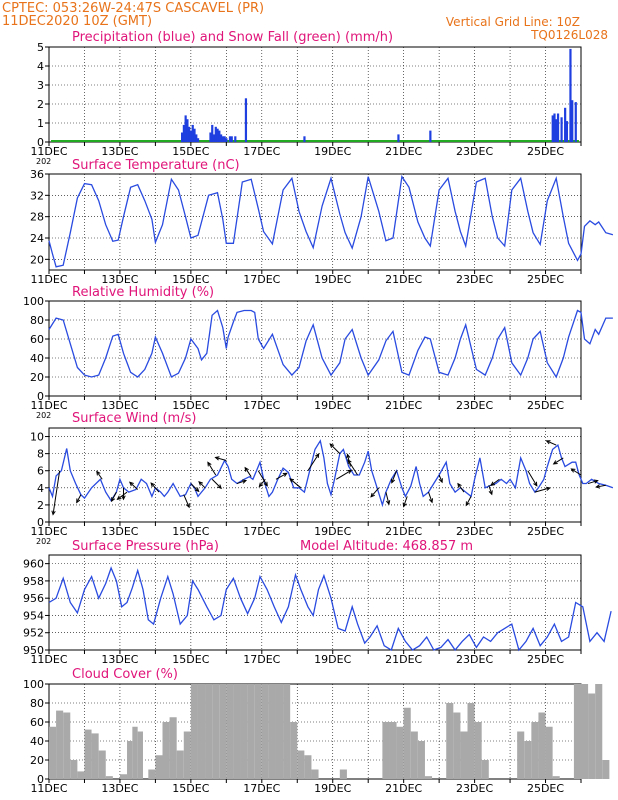 The width and height of the screenshot is (618, 800). Describe the element at coordinates (332, 279) in the screenshot. I see `temperature-xtick-label: 19DEC` at that location.